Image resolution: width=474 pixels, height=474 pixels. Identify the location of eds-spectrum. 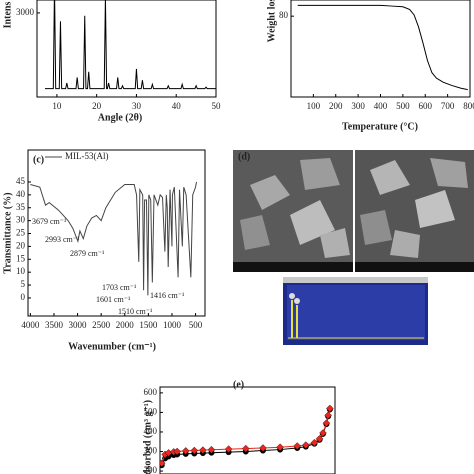
(355, 311).